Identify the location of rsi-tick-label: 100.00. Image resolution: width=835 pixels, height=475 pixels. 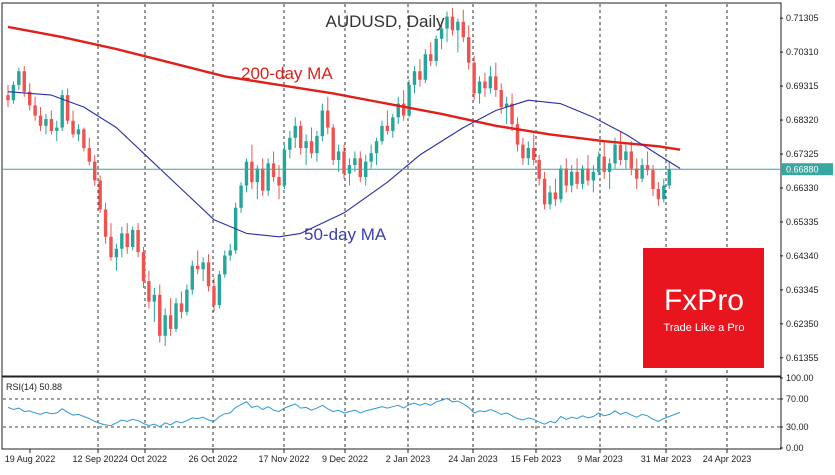
(800, 378).